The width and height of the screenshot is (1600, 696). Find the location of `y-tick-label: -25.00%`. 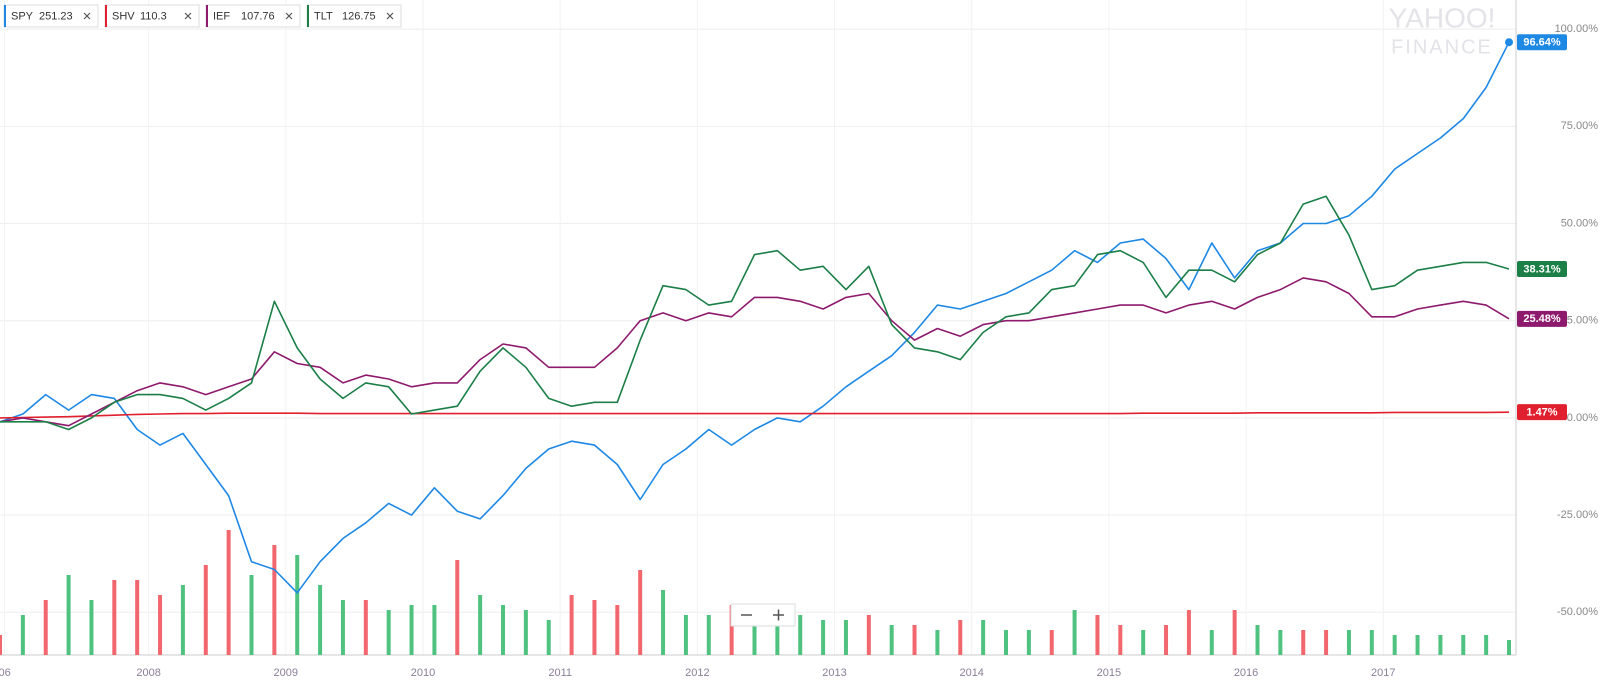

y-tick-label: -25.00% is located at coordinates (1577, 515).